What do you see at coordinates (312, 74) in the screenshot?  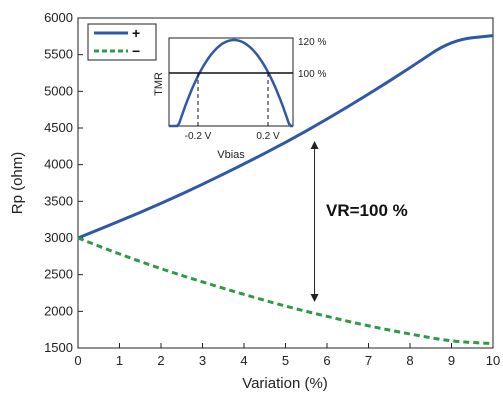 I see `inset-ytick-100: 100 %` at bounding box center [312, 74].